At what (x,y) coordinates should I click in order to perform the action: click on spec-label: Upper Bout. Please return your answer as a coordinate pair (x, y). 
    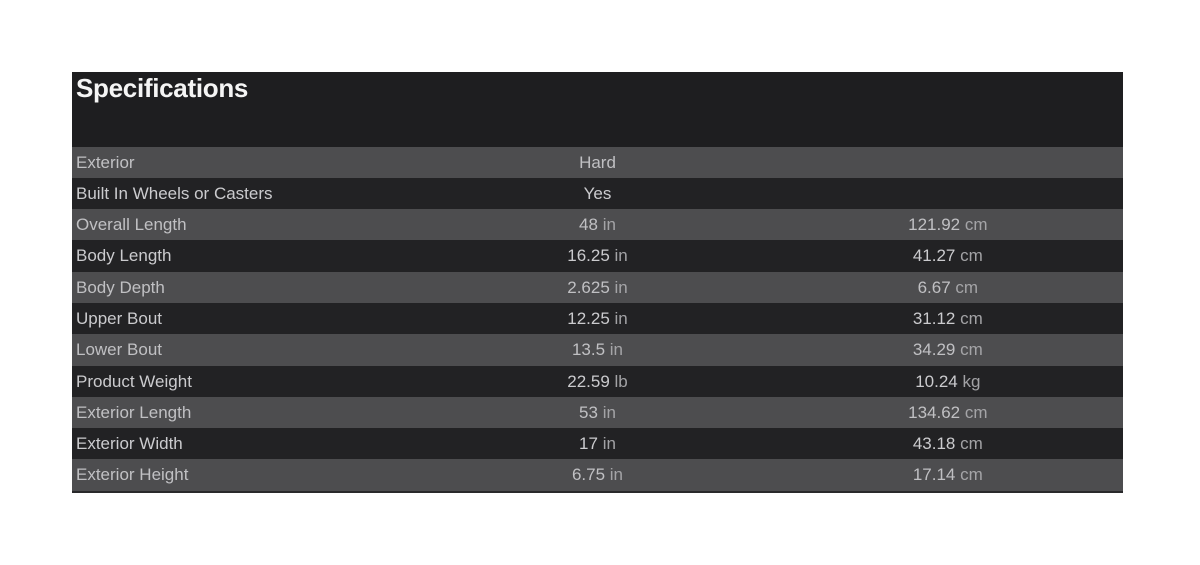
    Looking at the image, I should click on (119, 318).